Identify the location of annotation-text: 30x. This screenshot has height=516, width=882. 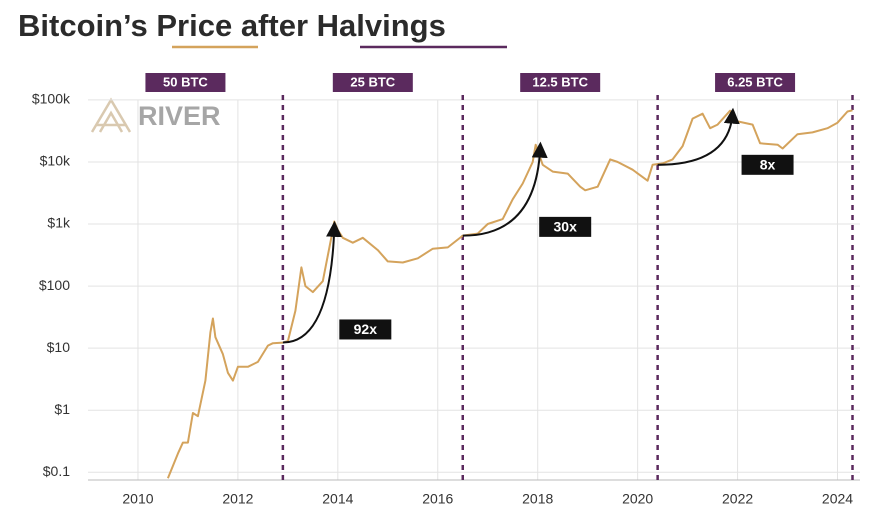
(566, 227).